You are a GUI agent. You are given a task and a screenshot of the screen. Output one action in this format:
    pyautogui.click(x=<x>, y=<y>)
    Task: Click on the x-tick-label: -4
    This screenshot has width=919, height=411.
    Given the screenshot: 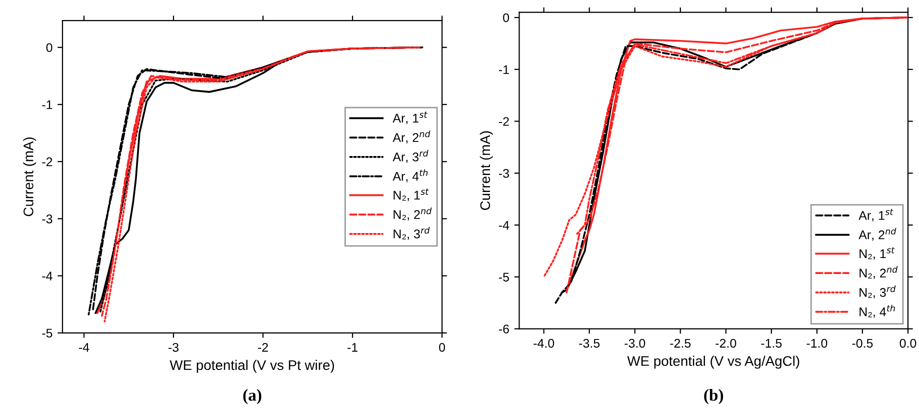 What is the action you would take?
    pyautogui.click(x=84, y=347)
    